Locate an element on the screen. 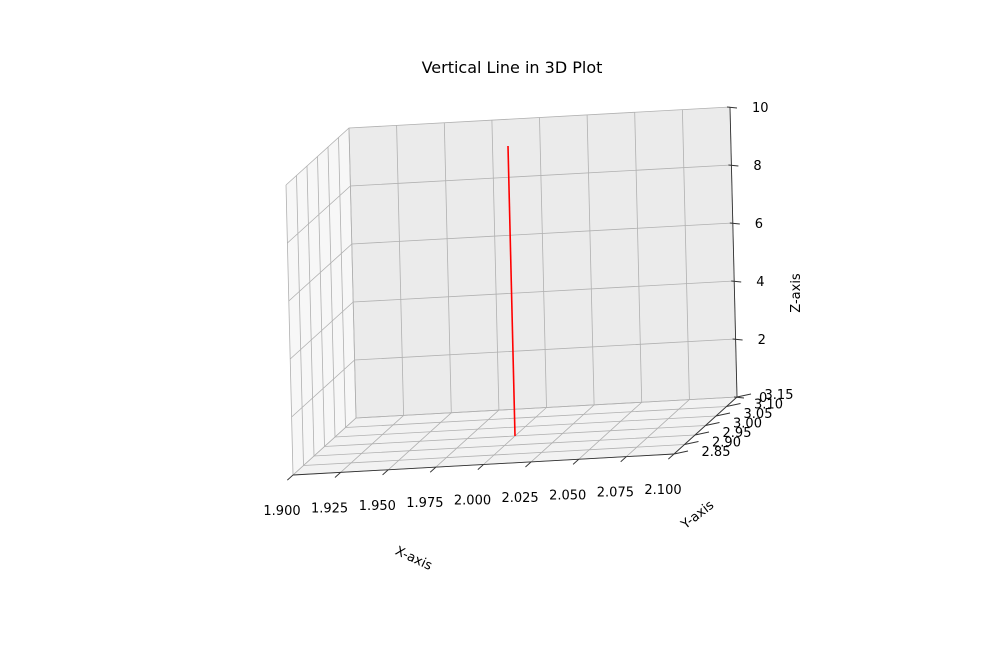 This screenshot has height=666, width=1000. z-tick-label: 4 is located at coordinates (760, 282).